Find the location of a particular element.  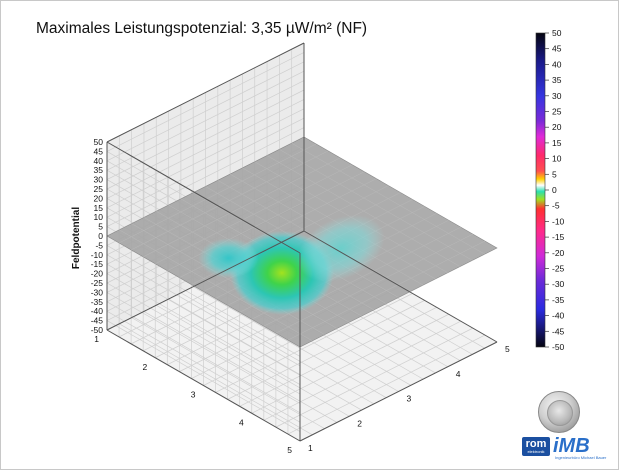

z-tick-label: 0 is located at coordinates (100, 236).